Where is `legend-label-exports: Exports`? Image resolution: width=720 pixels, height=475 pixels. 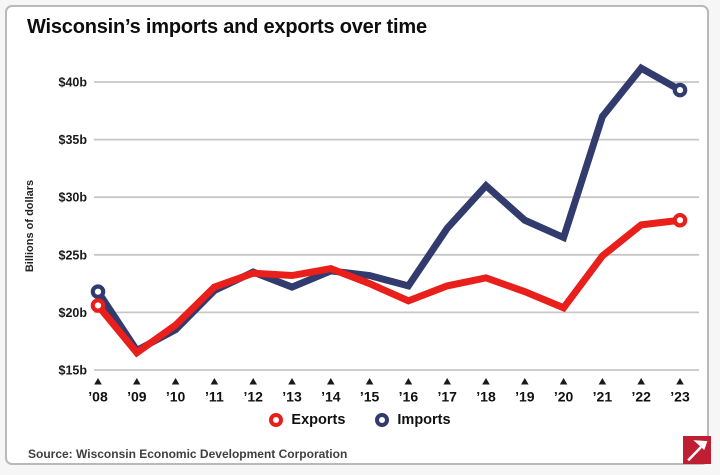 legend-label-exports: Exports is located at coordinates (318, 420).